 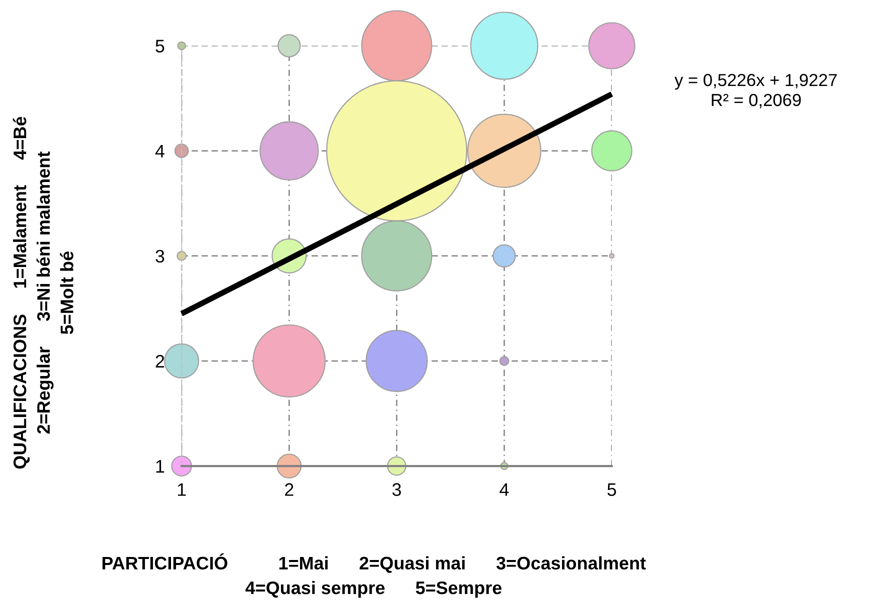 What do you see at coordinates (374, 575) in the screenshot?
I see `x-axis-title: PARTICIPACIÓ 1=Mai 2=Quasi mai 3=Ocasionalment 4=Quasi sempre 5=Sempre` at bounding box center [374, 575].